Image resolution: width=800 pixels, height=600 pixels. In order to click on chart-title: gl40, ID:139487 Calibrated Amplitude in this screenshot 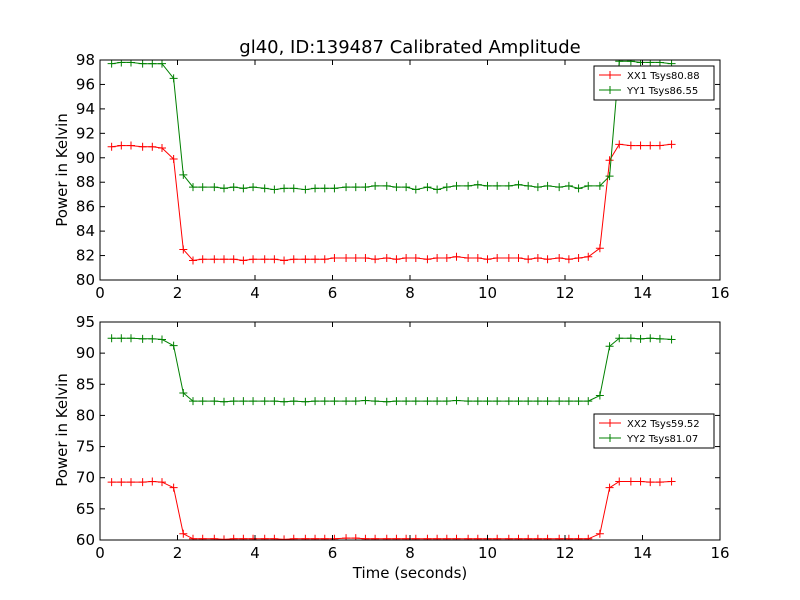, I will do `click(409, 47)`.